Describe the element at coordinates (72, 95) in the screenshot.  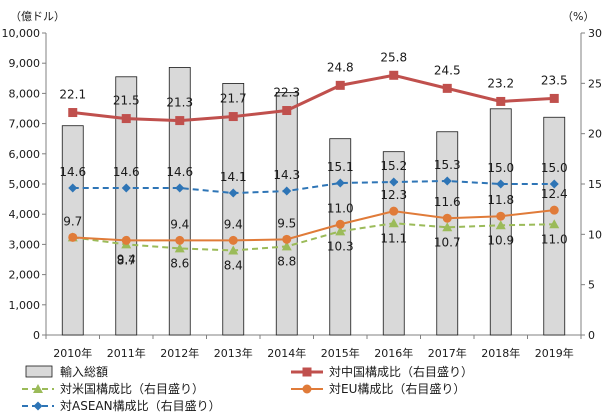
I see `data-label: 22.1` at that location.